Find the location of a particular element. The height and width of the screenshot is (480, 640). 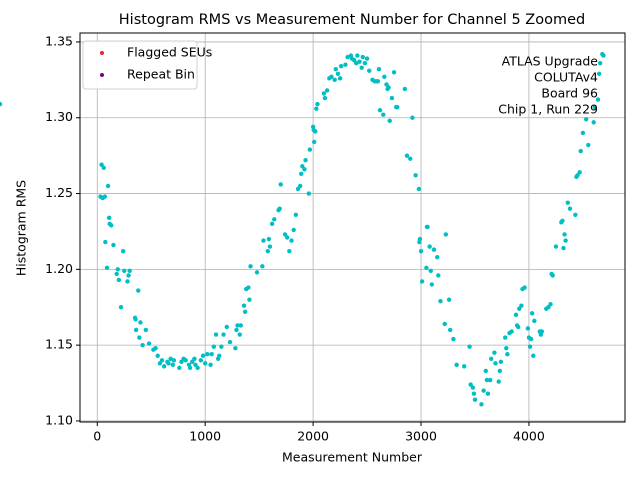

x-tick-label: 3000 is located at coordinates (421, 436).